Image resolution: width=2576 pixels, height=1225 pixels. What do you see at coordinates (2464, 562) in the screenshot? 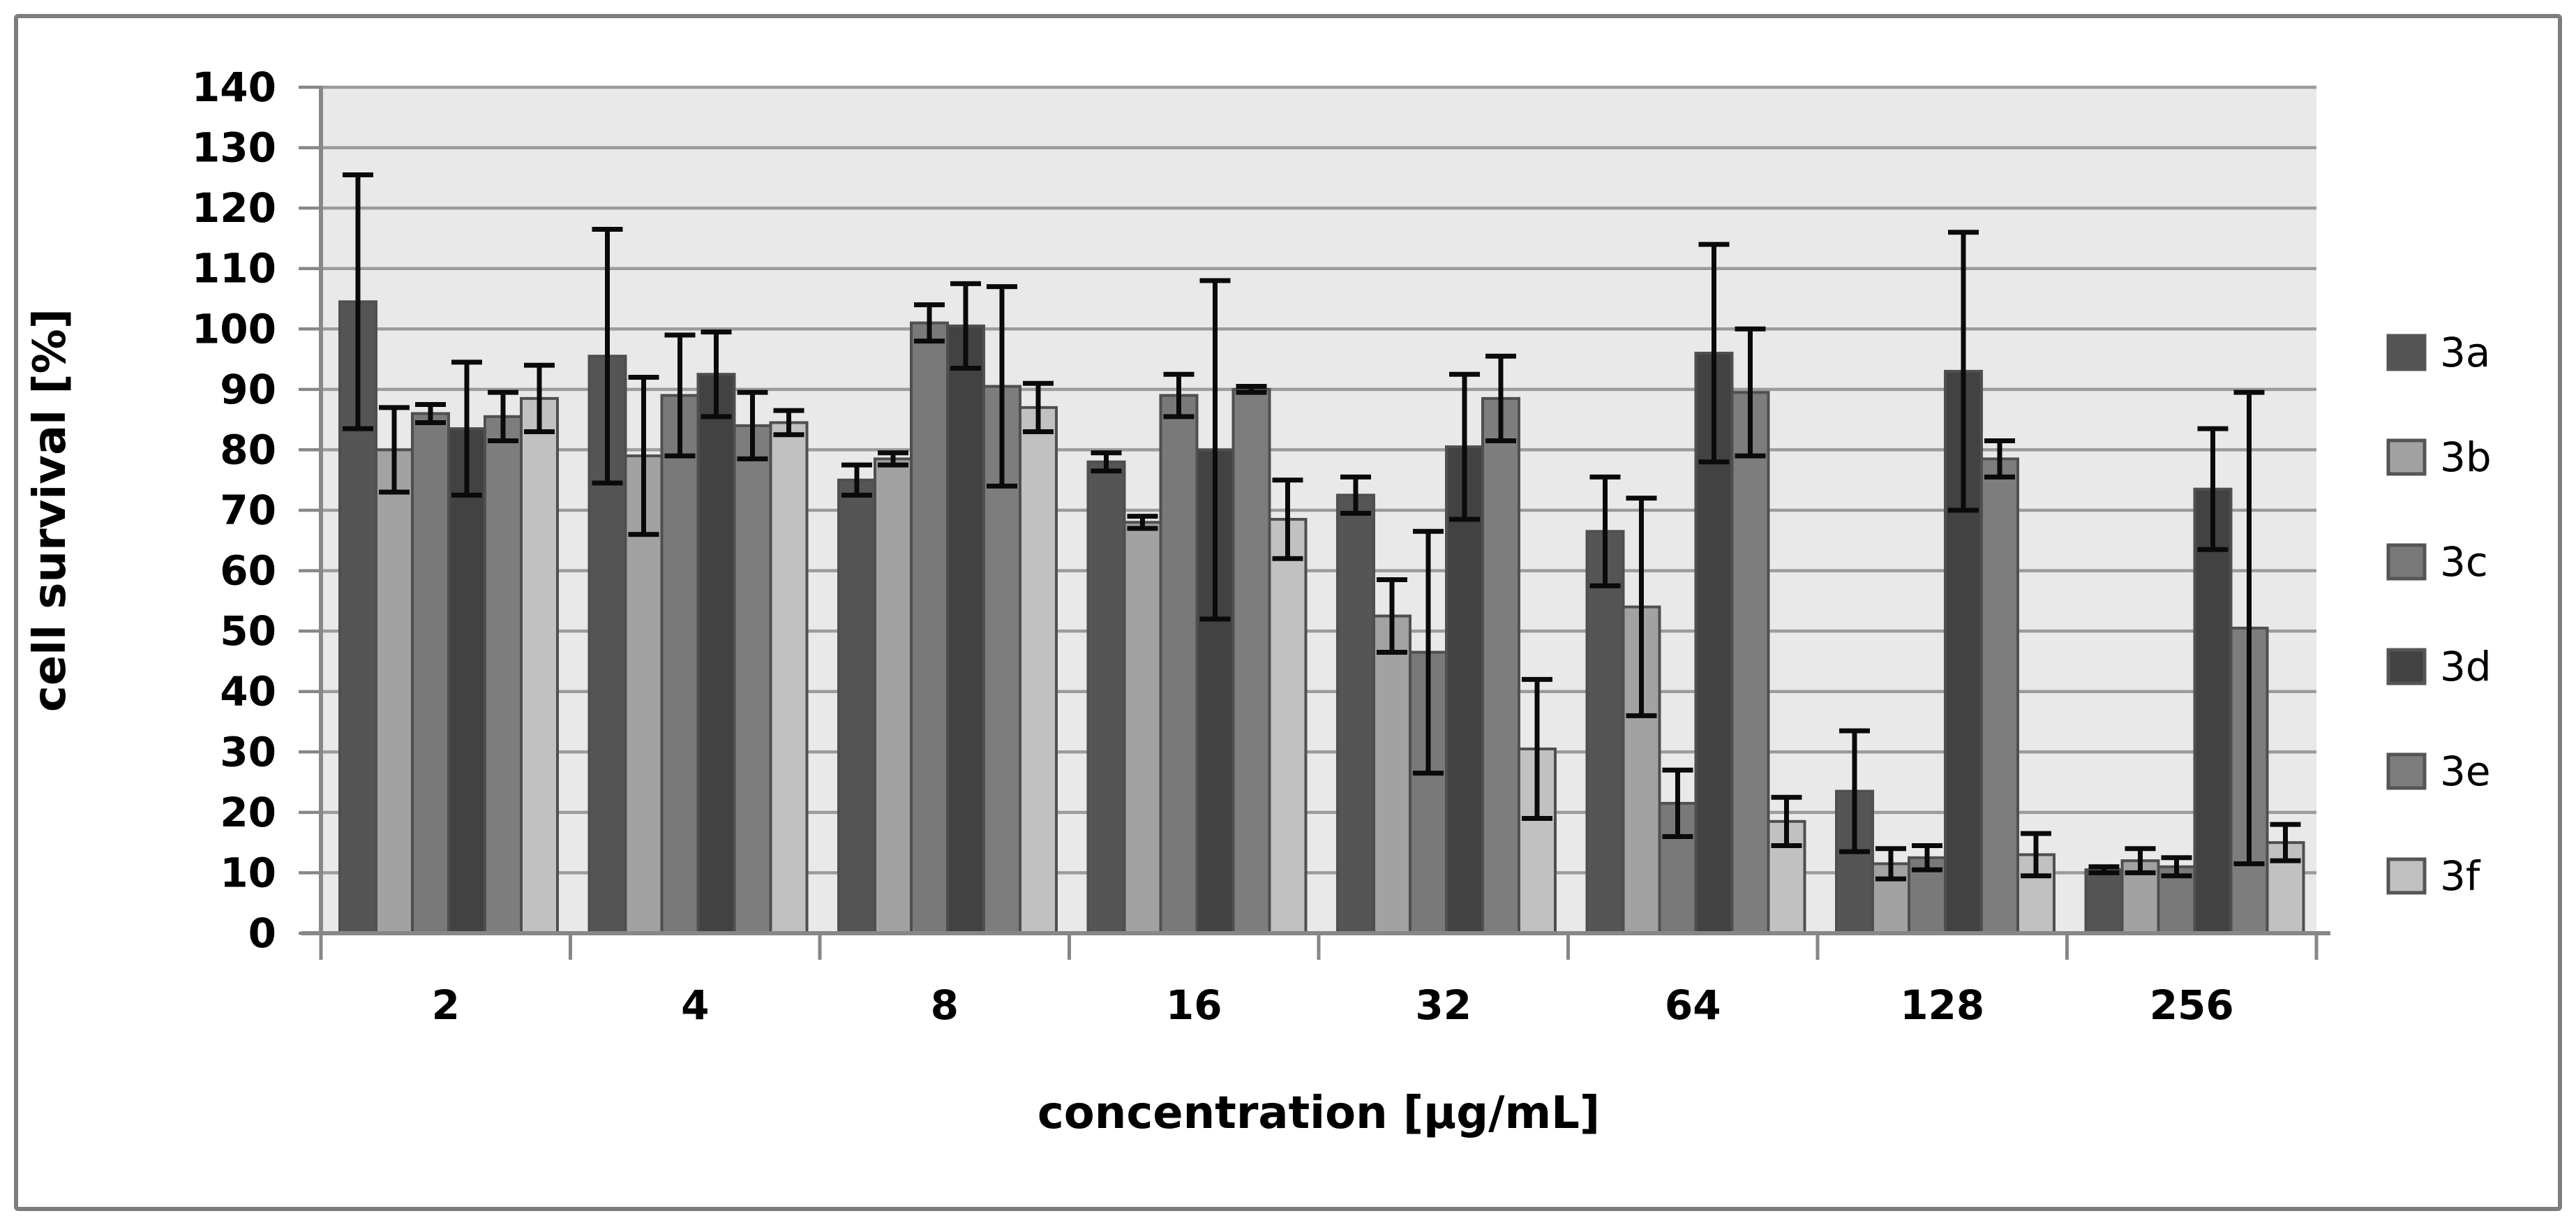
I see `legend-label-3c: 3c` at bounding box center [2464, 562].